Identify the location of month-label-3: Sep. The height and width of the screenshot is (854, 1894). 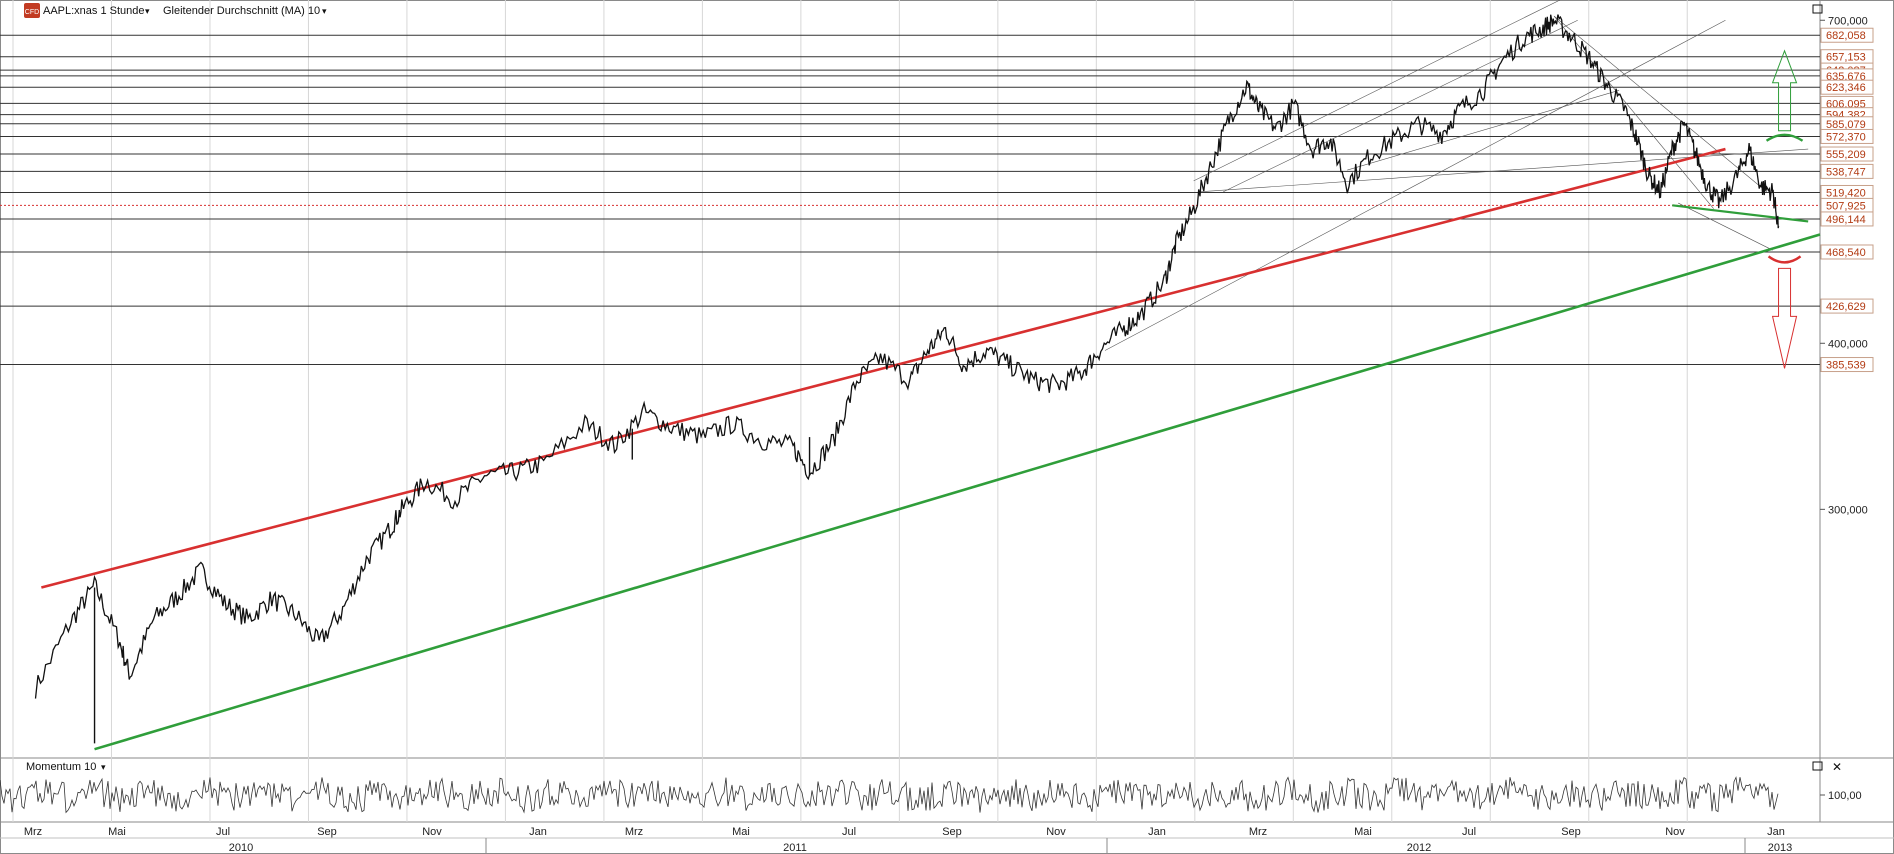
(327, 832).